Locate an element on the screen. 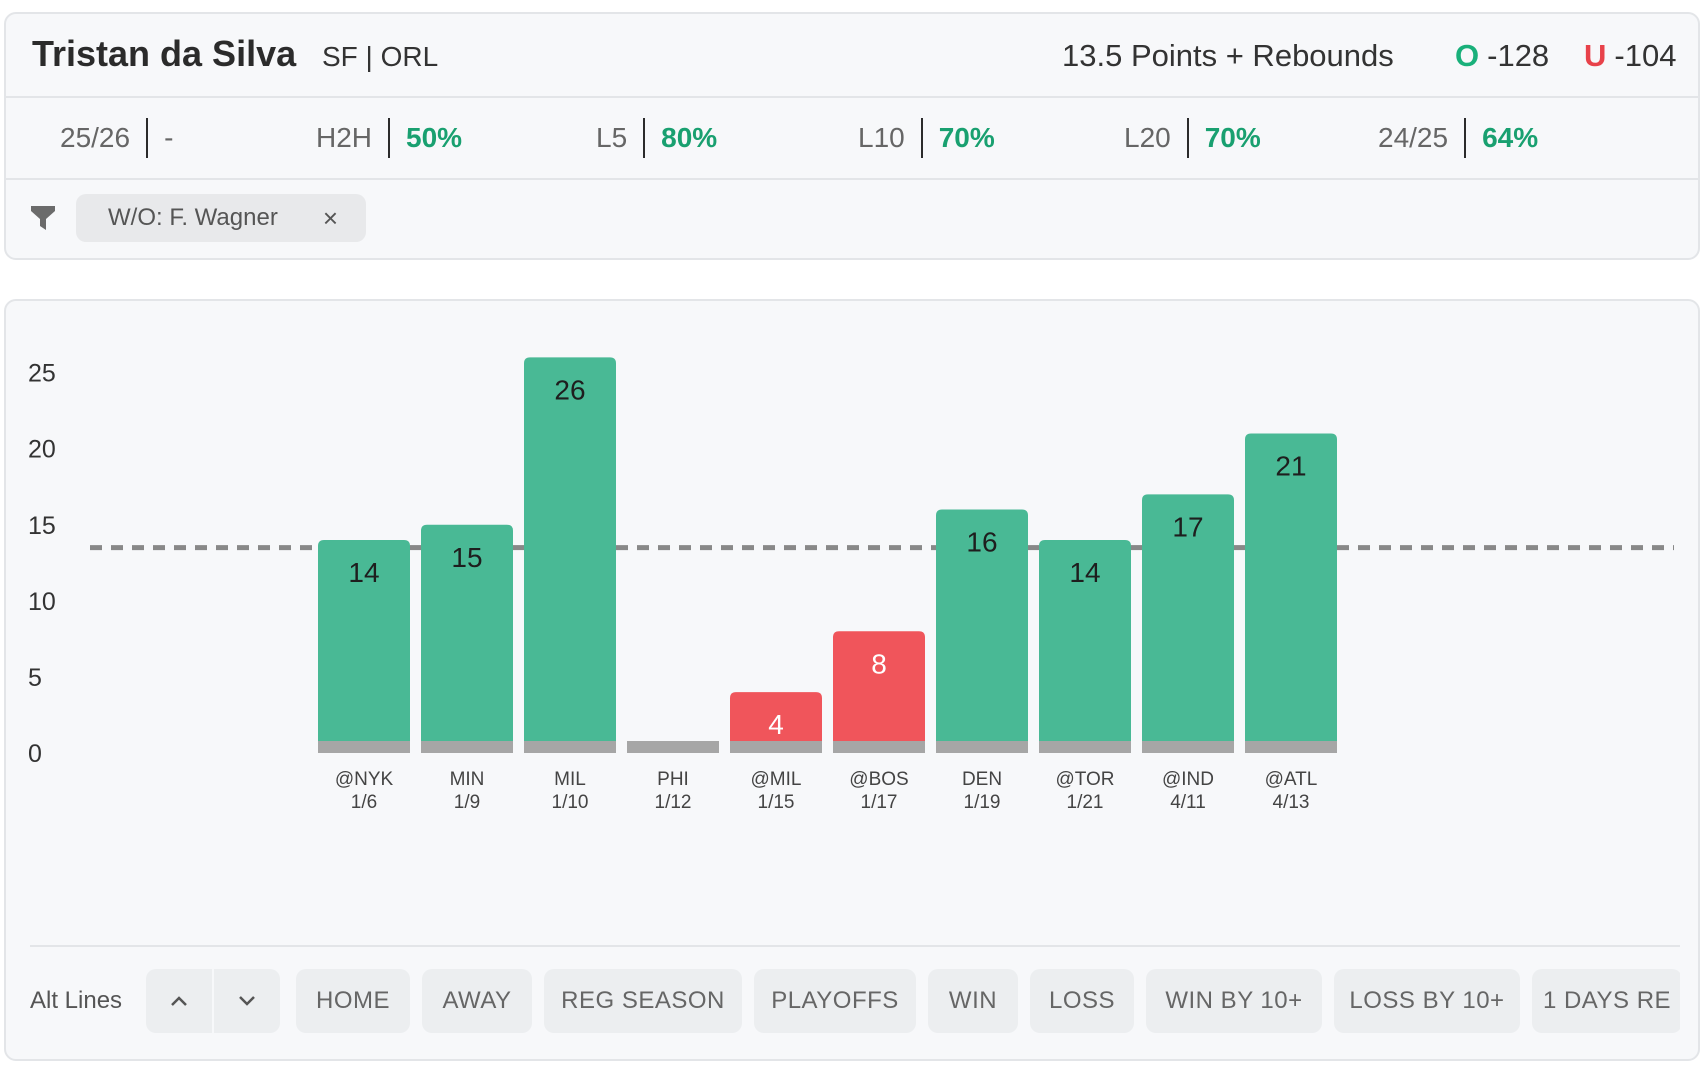 The width and height of the screenshot is (1706, 1076). over-odds-value: -128 is located at coordinates (1518, 55).